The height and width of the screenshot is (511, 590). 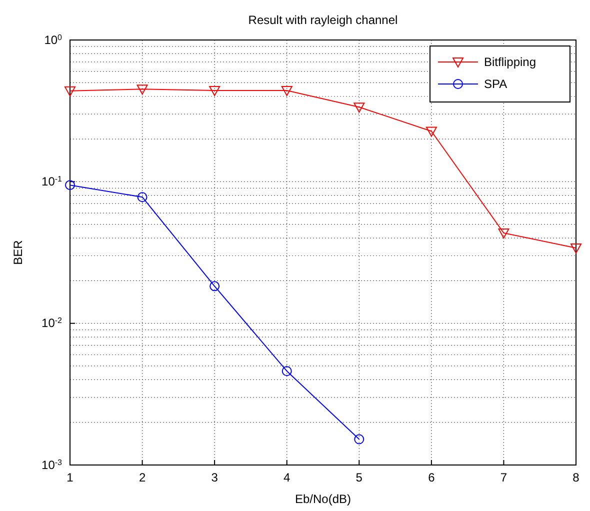 What do you see at coordinates (432, 477) in the screenshot?
I see `x-tick-label: 6` at bounding box center [432, 477].